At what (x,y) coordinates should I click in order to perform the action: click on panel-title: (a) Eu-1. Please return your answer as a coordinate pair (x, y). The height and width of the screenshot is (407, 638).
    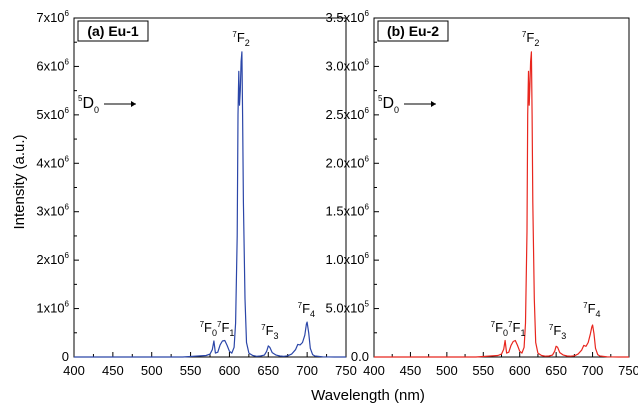
    Looking at the image, I should click on (113, 31).